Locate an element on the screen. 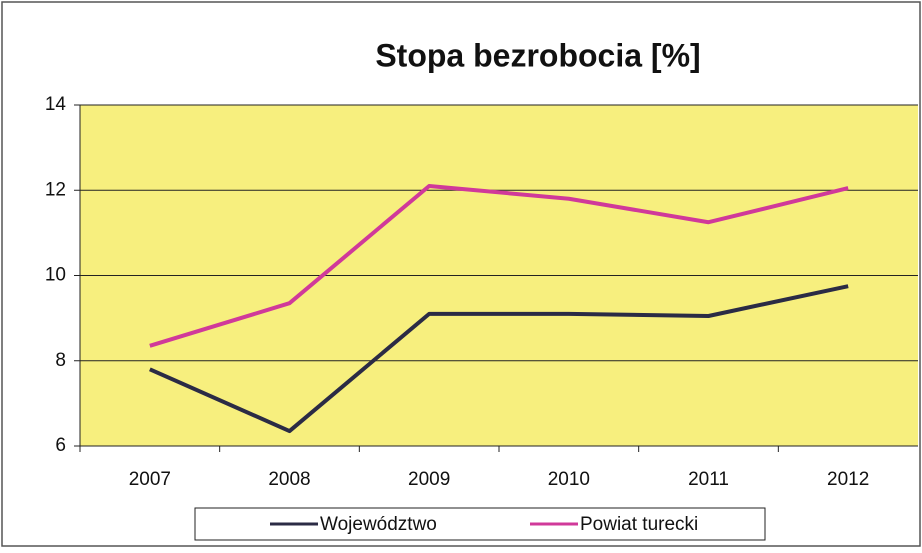  x-tick-label: 2008 is located at coordinates (289, 479).